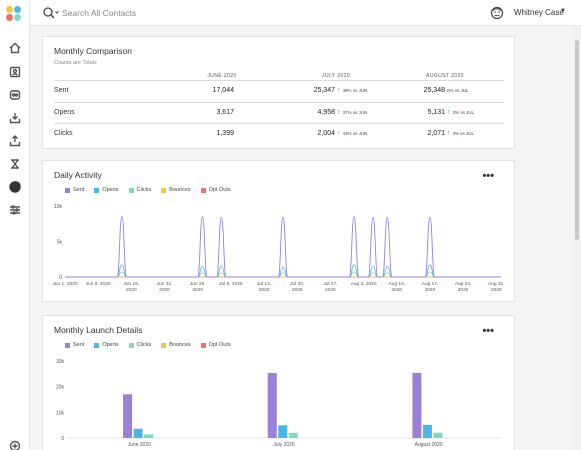 This screenshot has width=581, height=450. What do you see at coordinates (342, 133) in the screenshot?
I see `table-cell: 2,004 ↑ 43% vs JUN` at bounding box center [342, 133].